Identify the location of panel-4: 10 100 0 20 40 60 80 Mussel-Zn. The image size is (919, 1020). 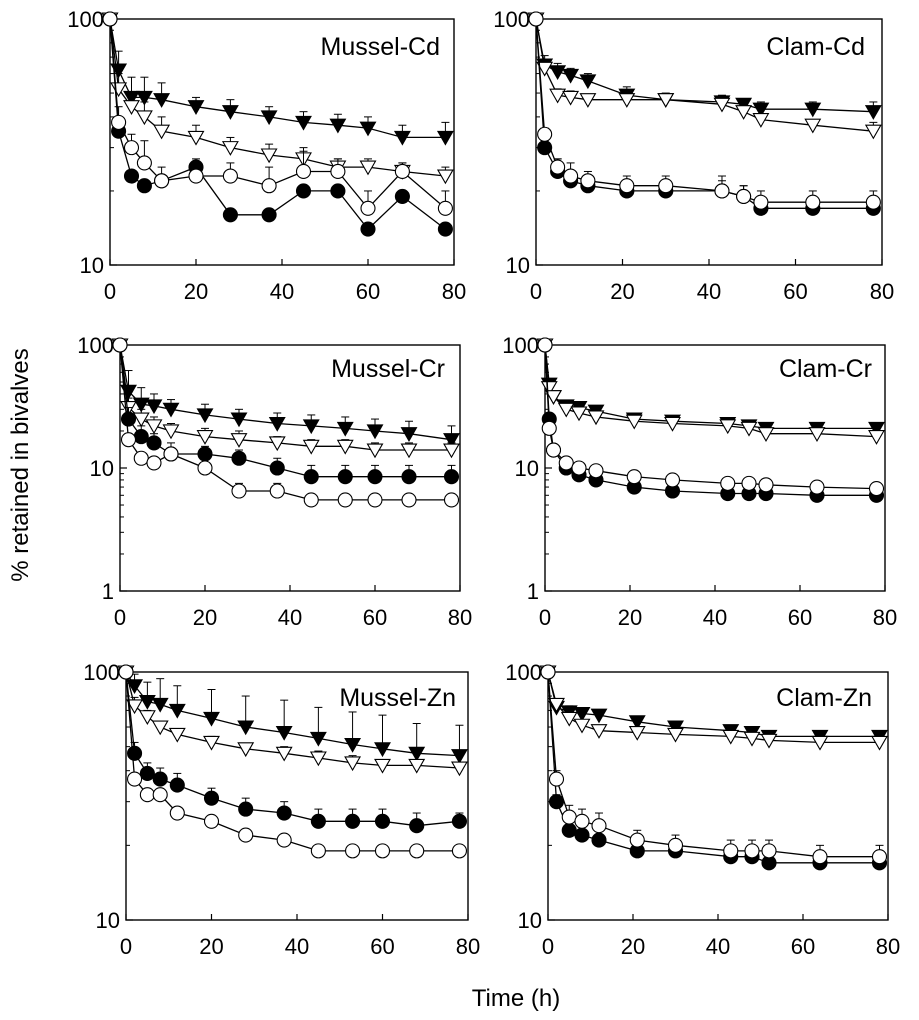
(281, 809).